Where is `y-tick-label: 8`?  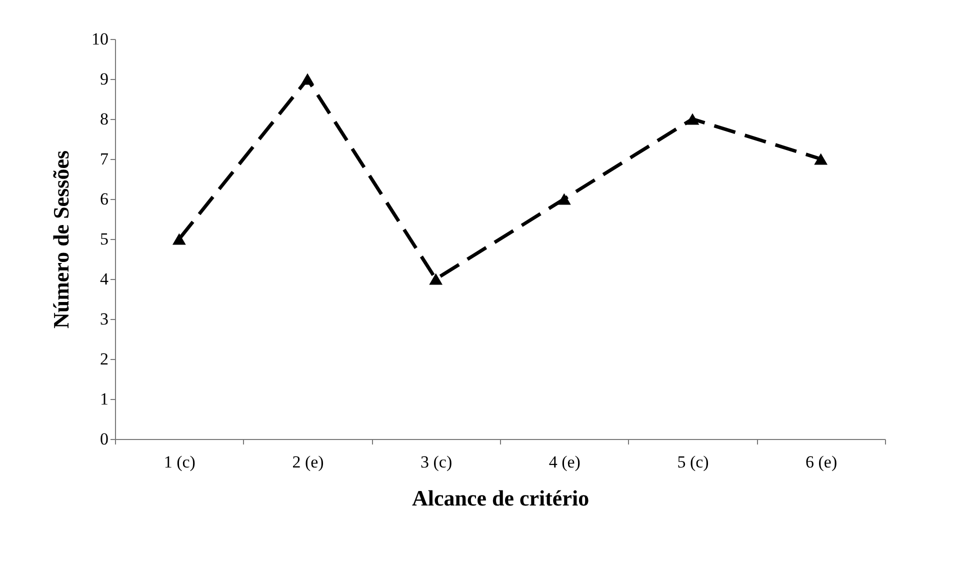 y-tick-label: 8 is located at coordinates (104, 119).